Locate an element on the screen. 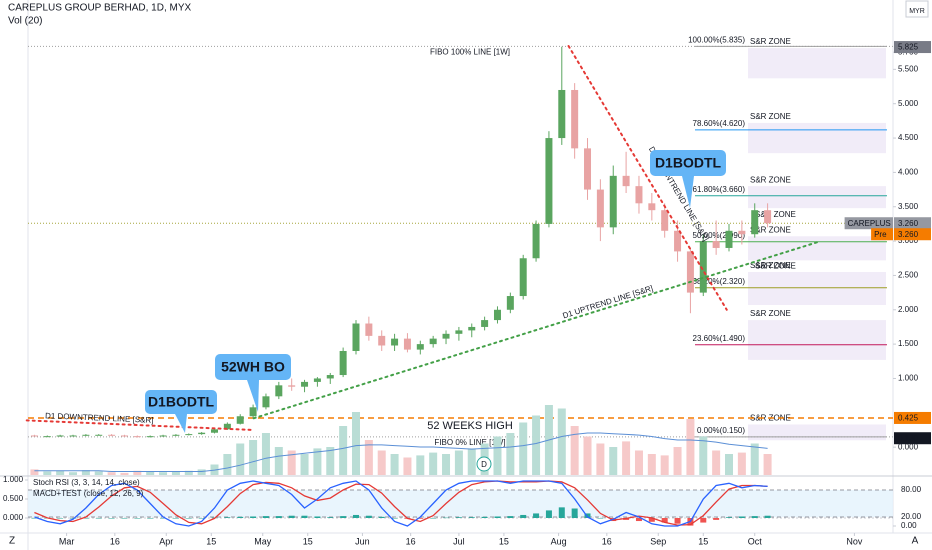 This screenshot has height=550, width=932. symbol-tag is located at coordinates (868, 223).